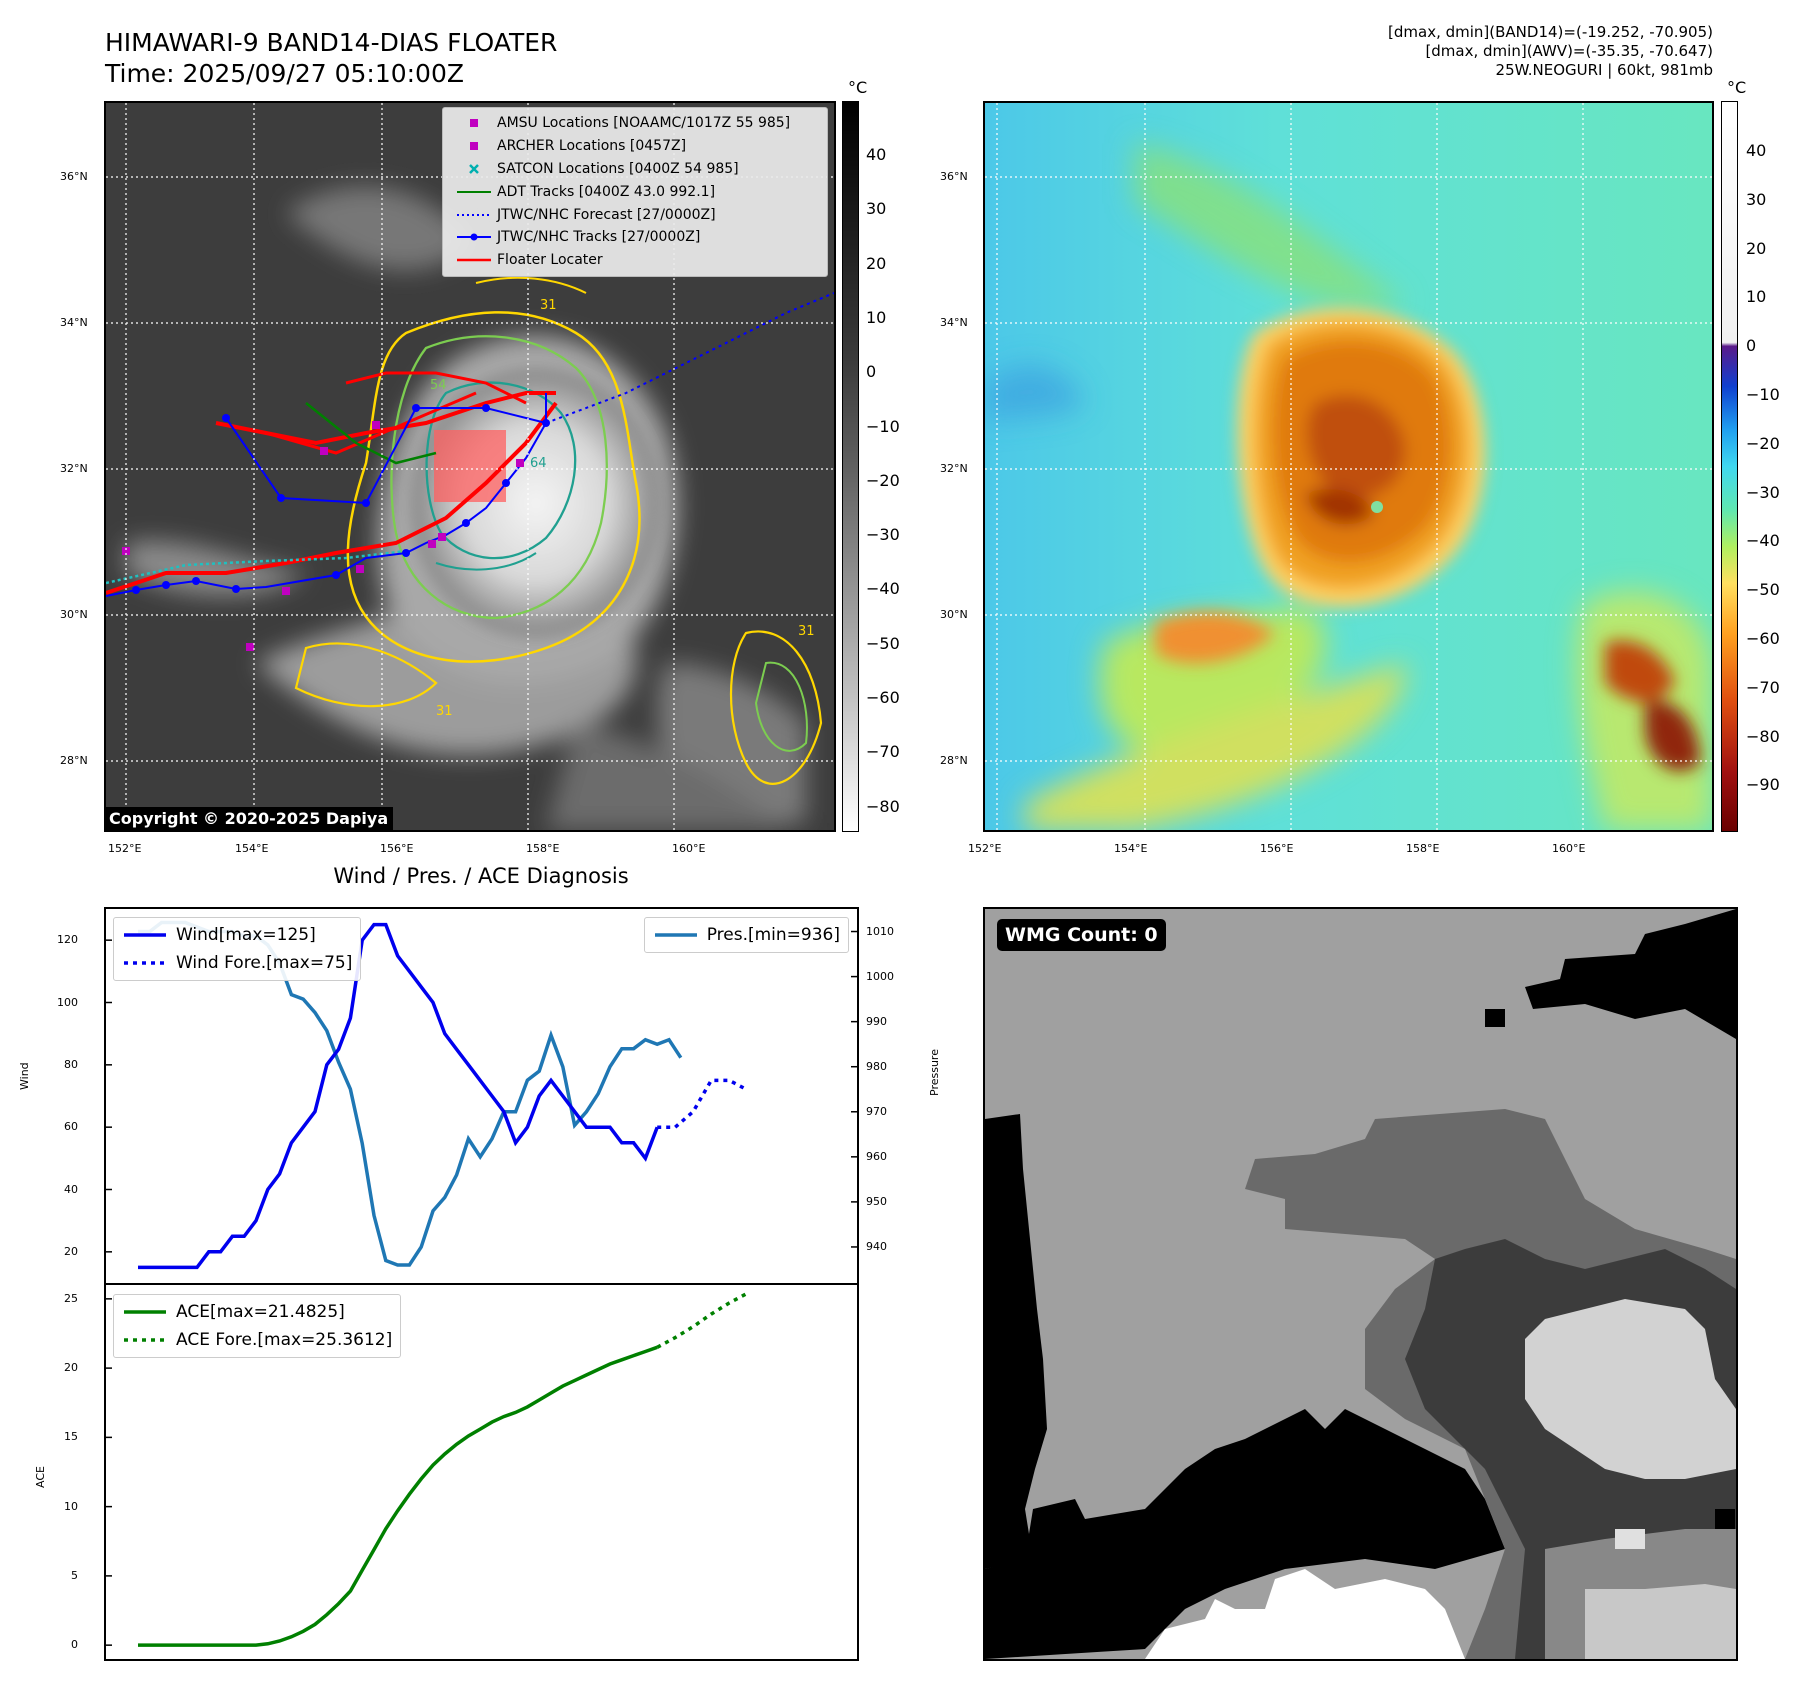 This screenshot has height=1690, width=1797. What do you see at coordinates (876, 317) in the screenshot?
I see `colorbar-left-tick: 10` at bounding box center [876, 317].